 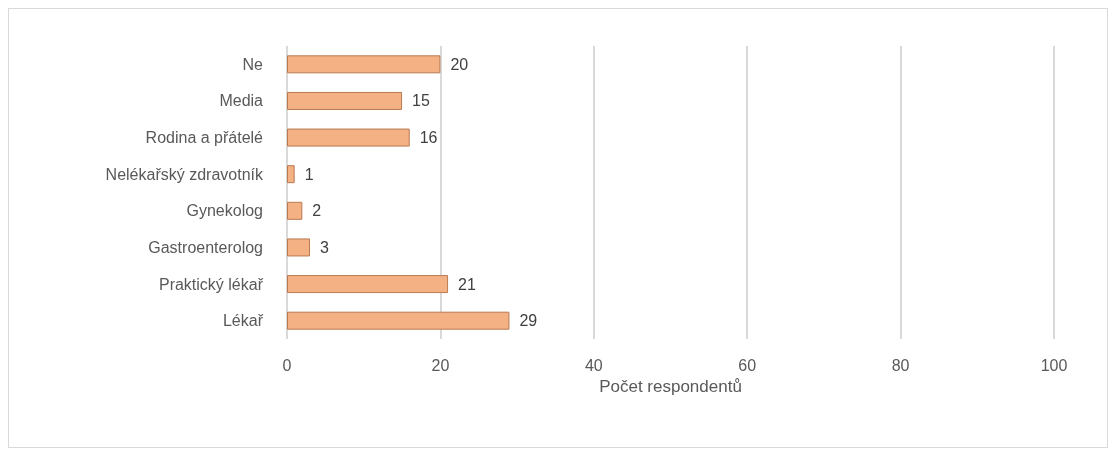 I want to click on y-tick-label: Rodina a přátelé, so click(x=204, y=138).